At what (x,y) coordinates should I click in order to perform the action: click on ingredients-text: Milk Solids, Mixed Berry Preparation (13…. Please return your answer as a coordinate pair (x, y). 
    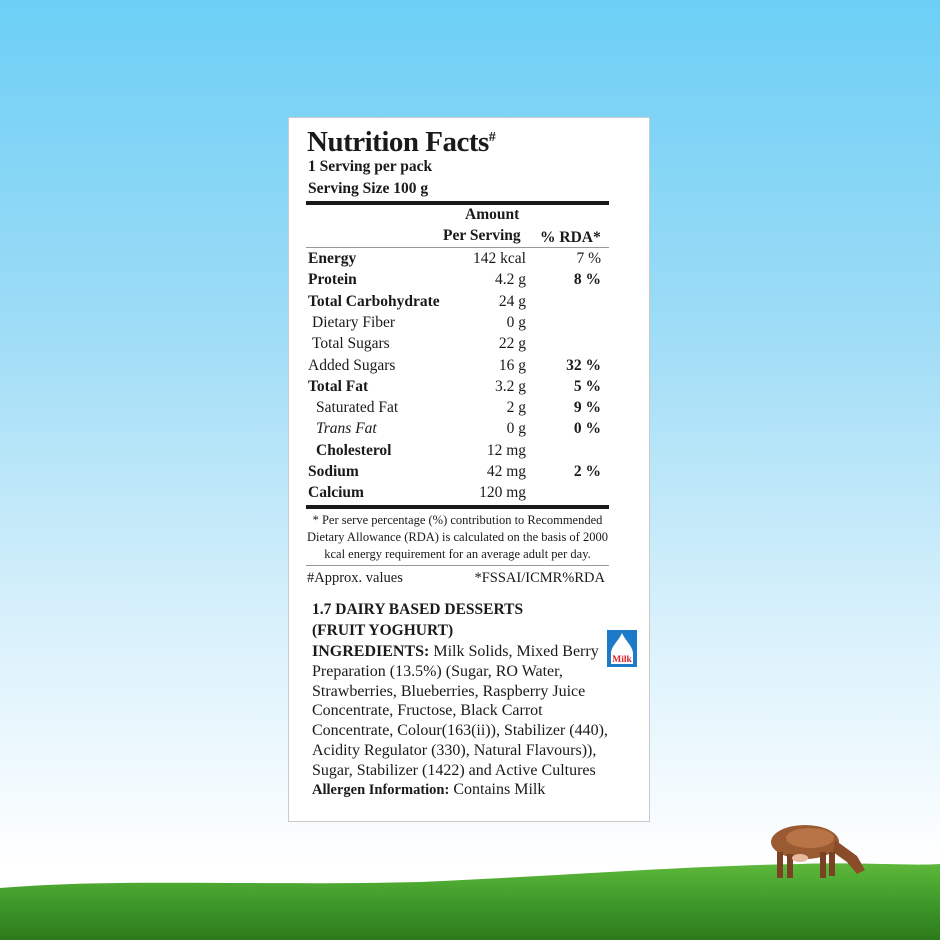
    Looking at the image, I should click on (460, 711).